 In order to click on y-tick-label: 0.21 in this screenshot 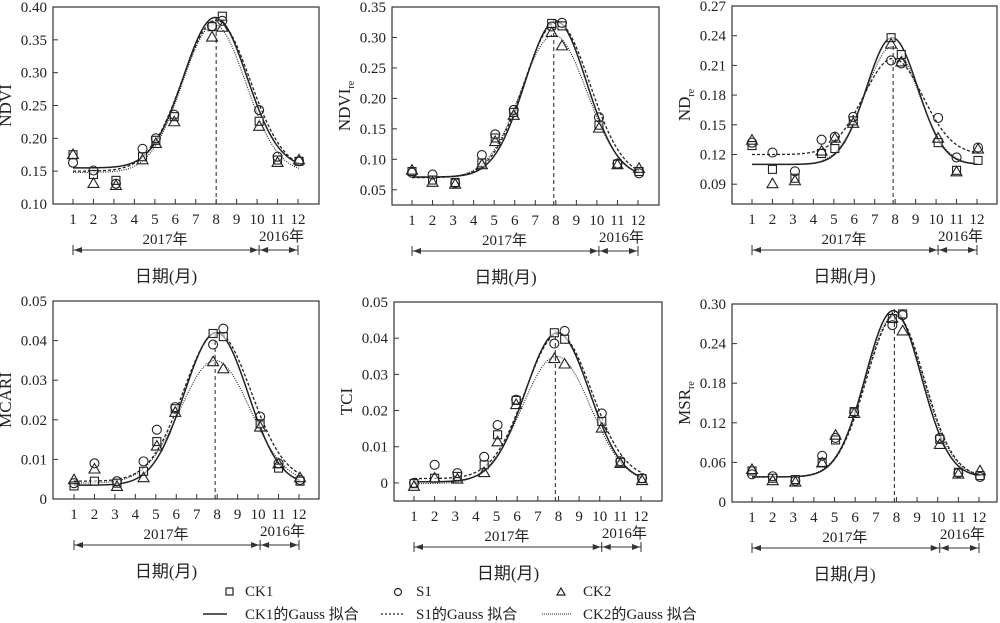, I will do `click(713, 66)`.